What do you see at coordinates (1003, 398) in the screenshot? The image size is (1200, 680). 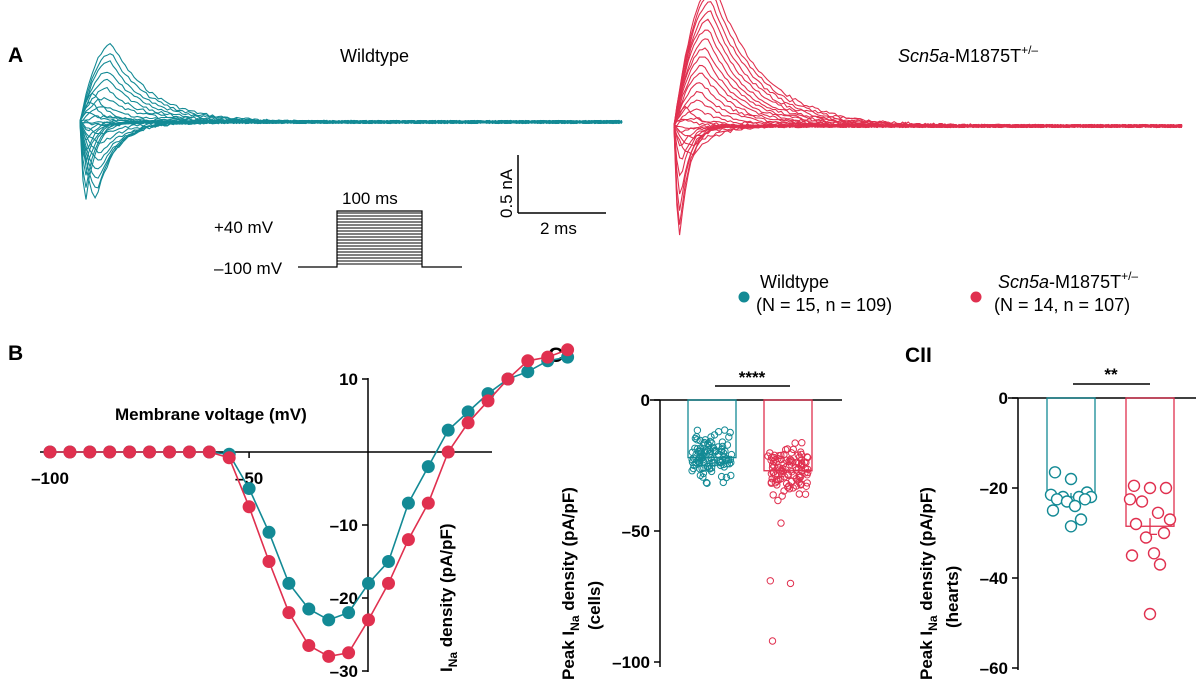 I see `c2-y-tick-label: 0` at bounding box center [1003, 398].